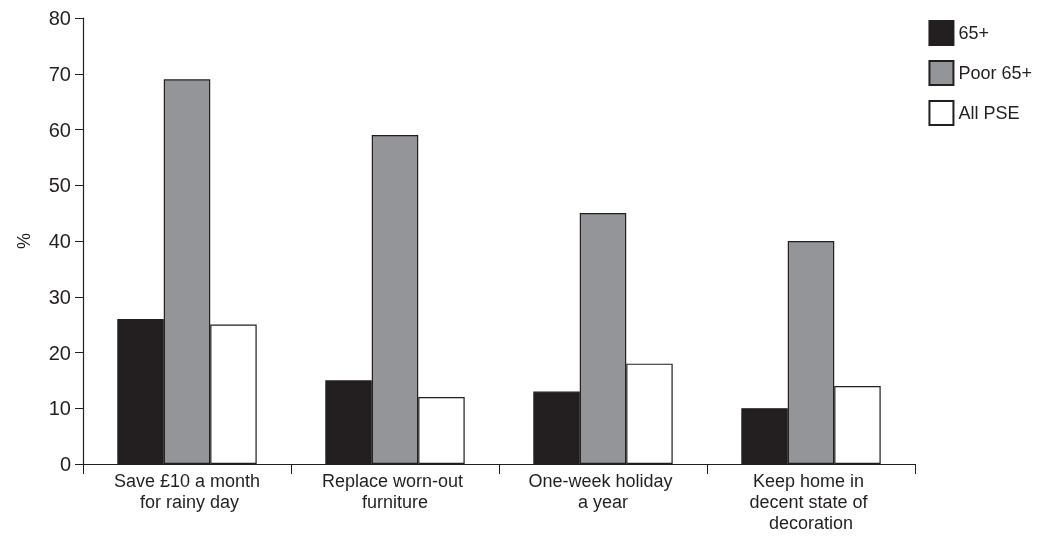  What do you see at coordinates (187, 491) in the screenshot?
I see `x-tick-label: Save £10 a month for rainy day` at bounding box center [187, 491].